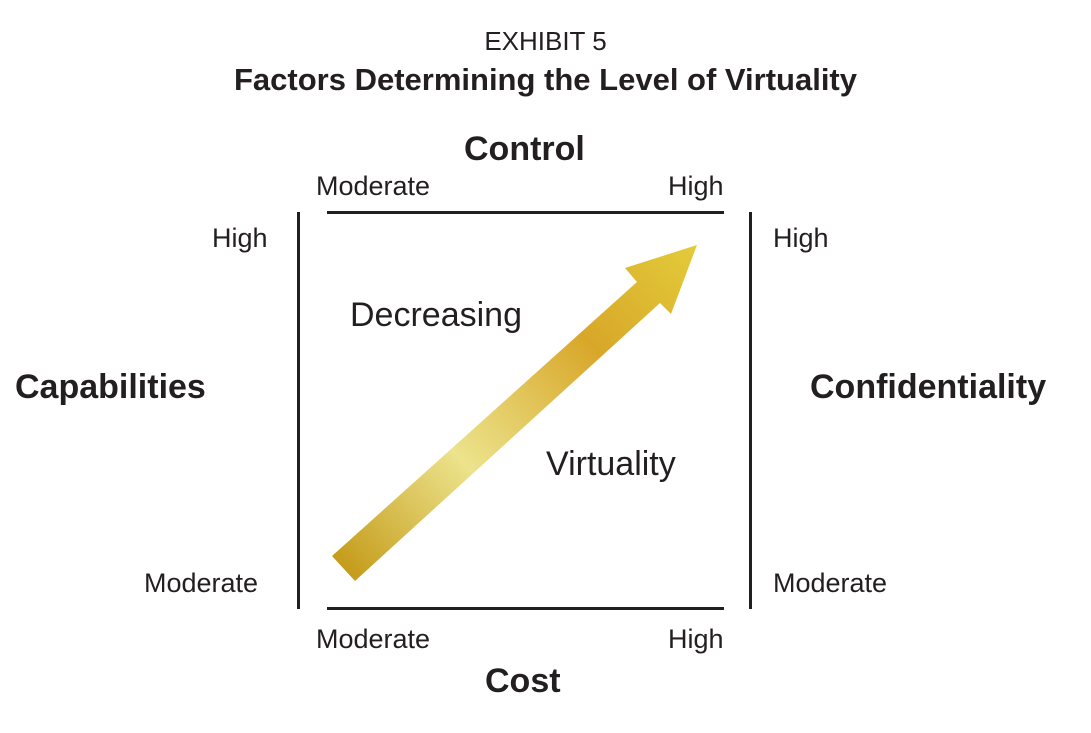 The image size is (1091, 733). What do you see at coordinates (110, 387) in the screenshot?
I see `left-axis-title: Capabilities` at bounding box center [110, 387].